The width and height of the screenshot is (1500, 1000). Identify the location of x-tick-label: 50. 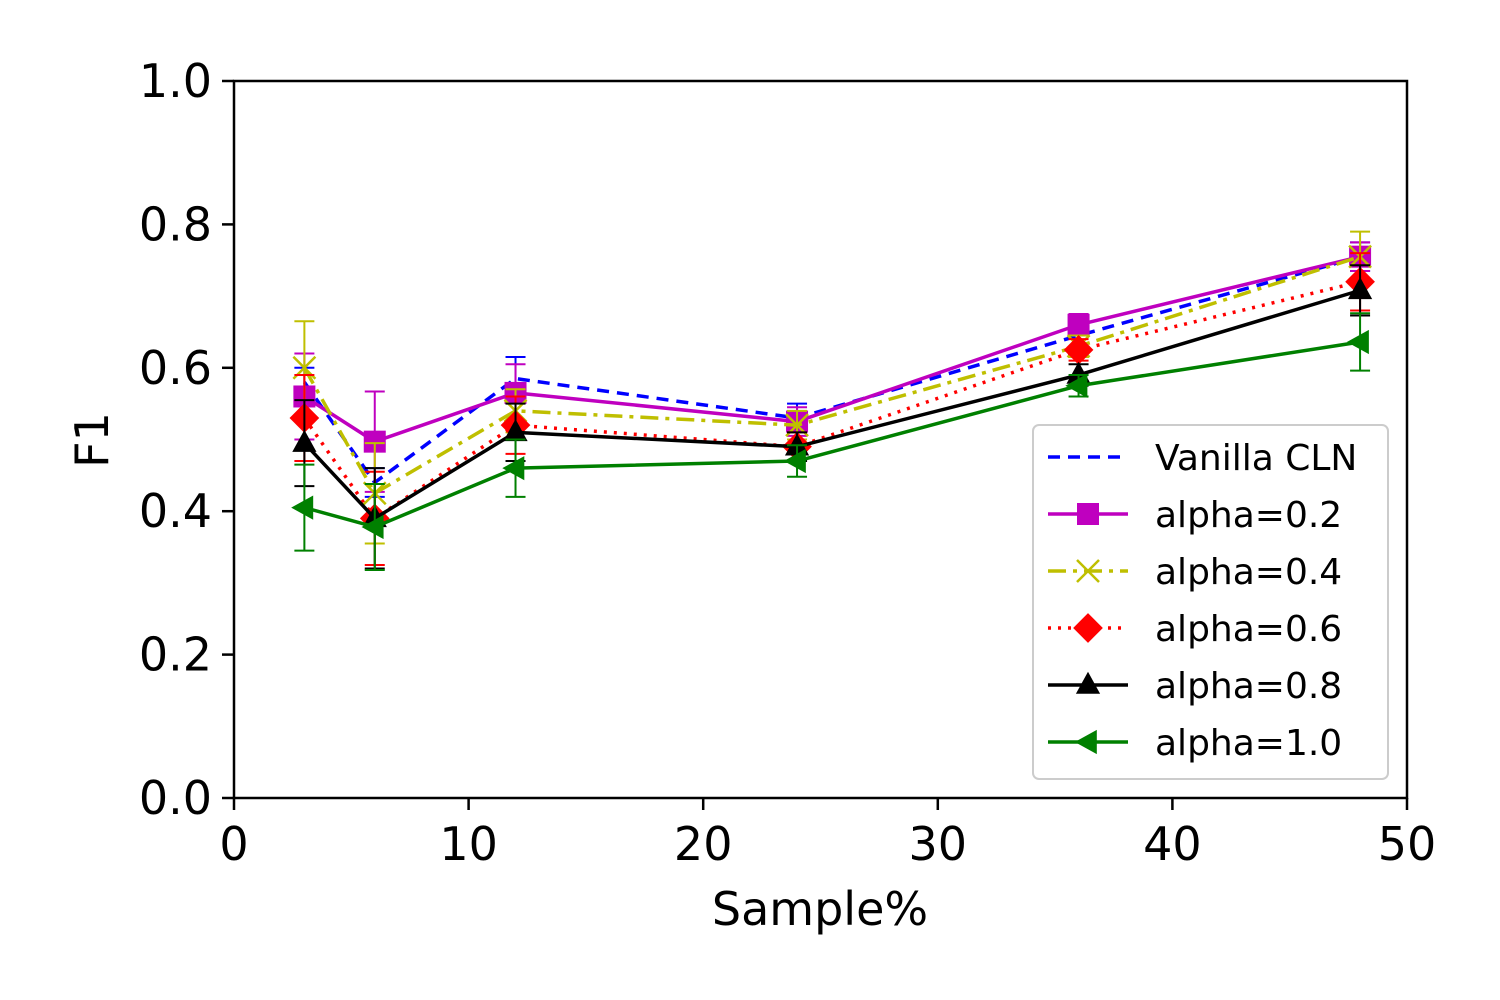
(1407, 844).